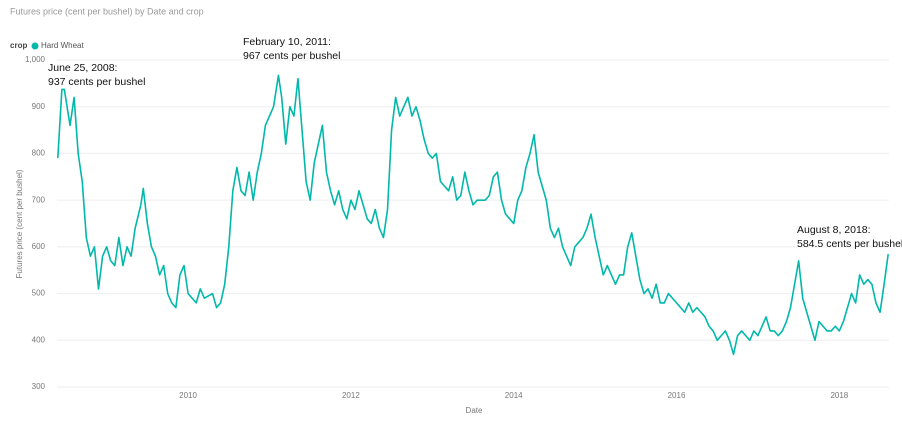 This screenshot has height=434, width=902. Describe the element at coordinates (39, 339) in the screenshot. I see `y-tick-label: 400` at that location.